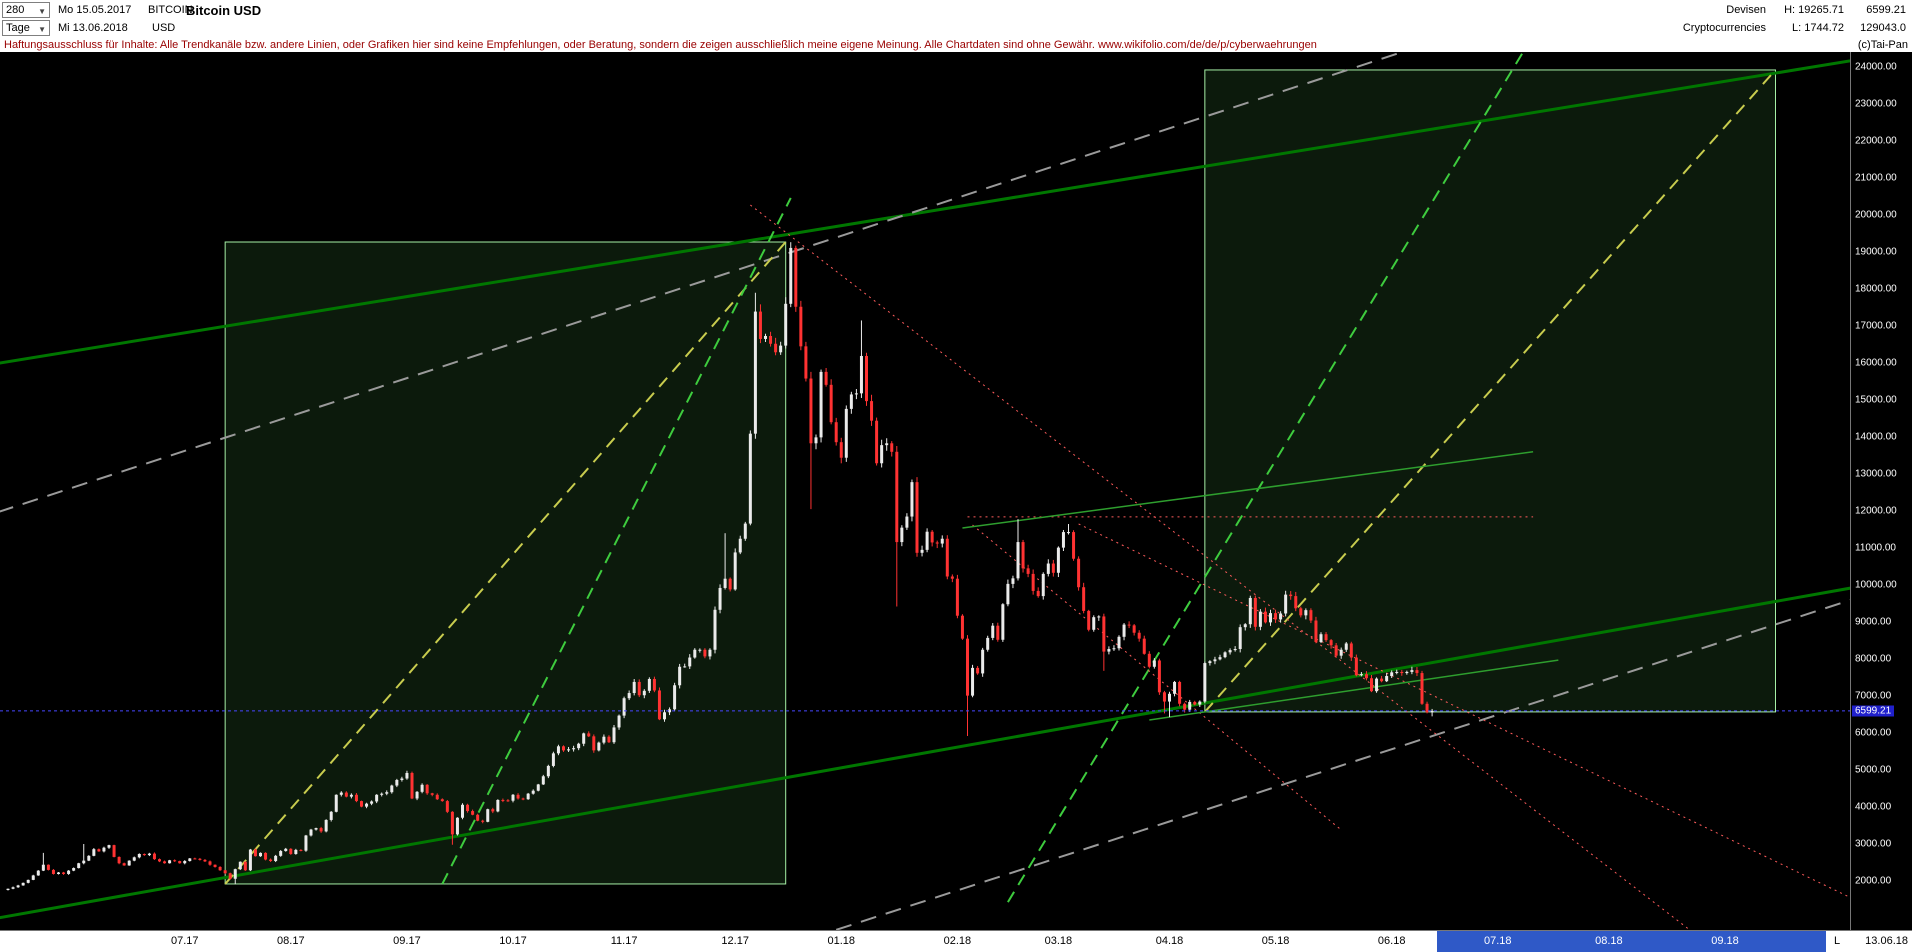 Image resolution: width=1912 pixels, height=952 pixels. I want to click on y-axis-label: 8000.00, so click(1873, 659).